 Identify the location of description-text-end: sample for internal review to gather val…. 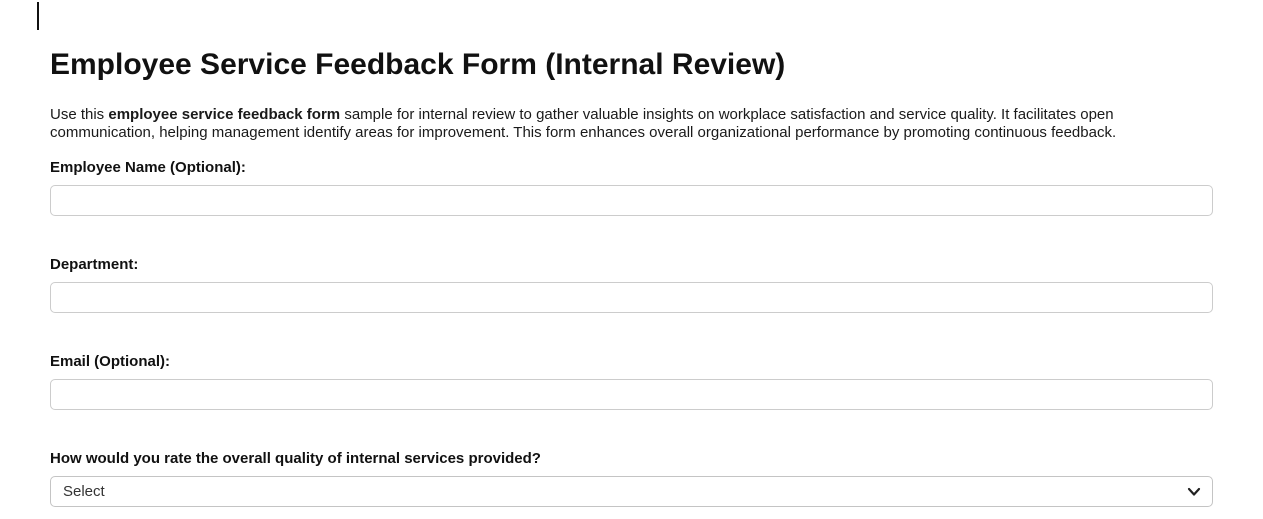
(583, 123).